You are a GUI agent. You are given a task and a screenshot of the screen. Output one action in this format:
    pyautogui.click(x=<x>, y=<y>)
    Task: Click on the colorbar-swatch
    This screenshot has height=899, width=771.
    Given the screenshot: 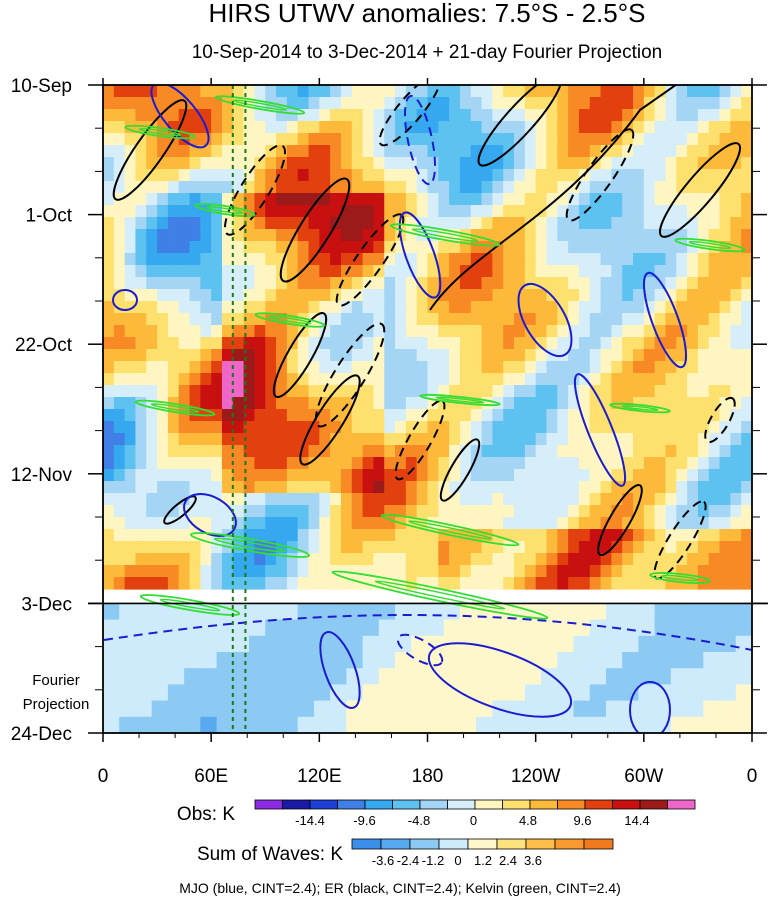 What is the action you would take?
    pyautogui.click(x=433, y=804)
    